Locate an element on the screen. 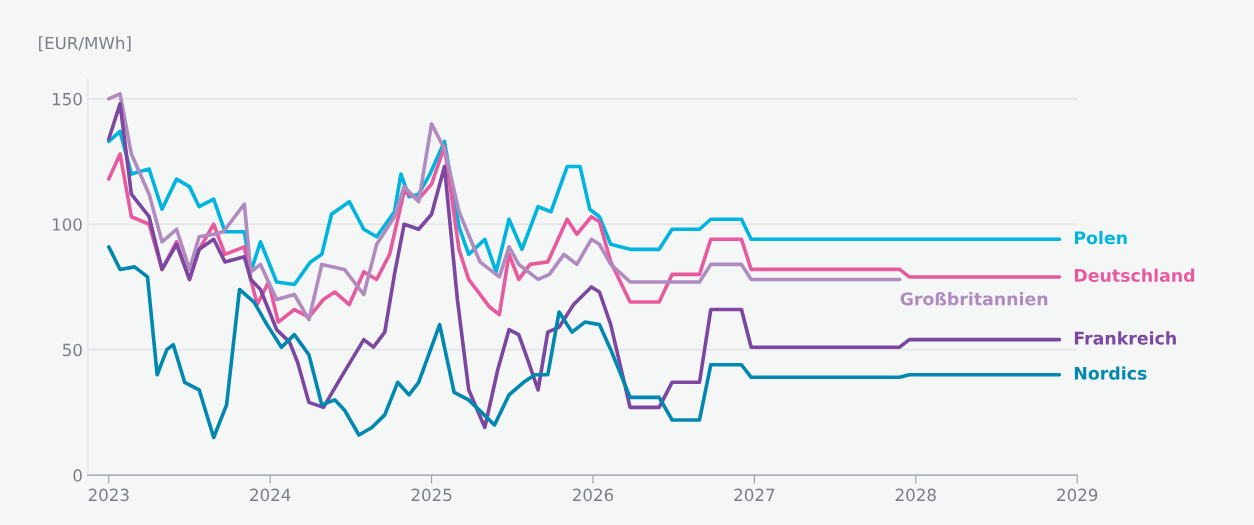 Image resolution: width=1254 pixels, height=525 pixels. x-tick-label: 2028 is located at coordinates (915, 495).